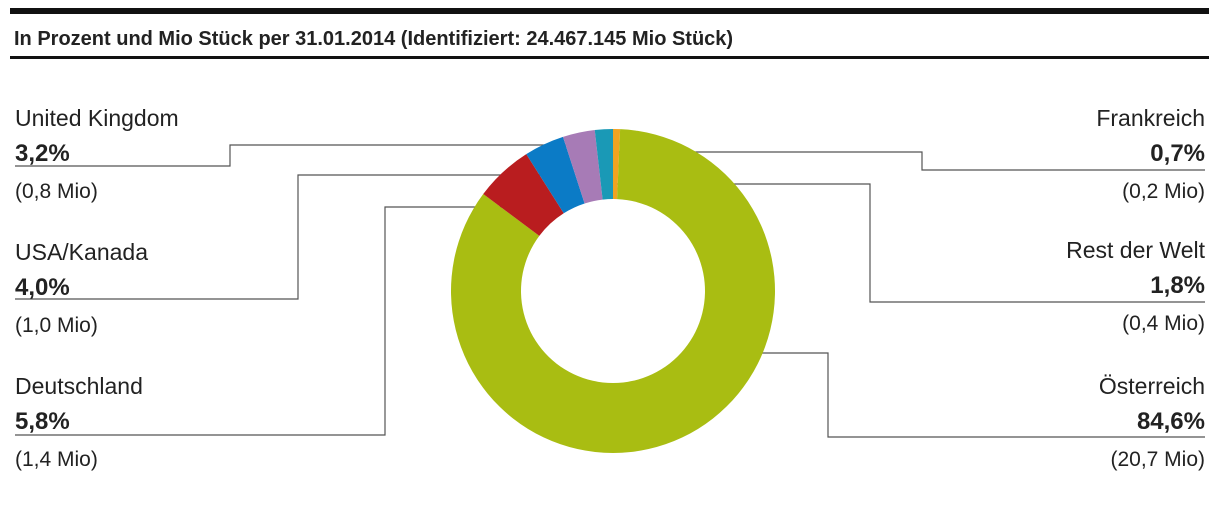 Image resolution: width=1219 pixels, height=520 pixels. Describe the element at coordinates (42, 421) in the screenshot. I see `value-label: 5,8%` at that location.